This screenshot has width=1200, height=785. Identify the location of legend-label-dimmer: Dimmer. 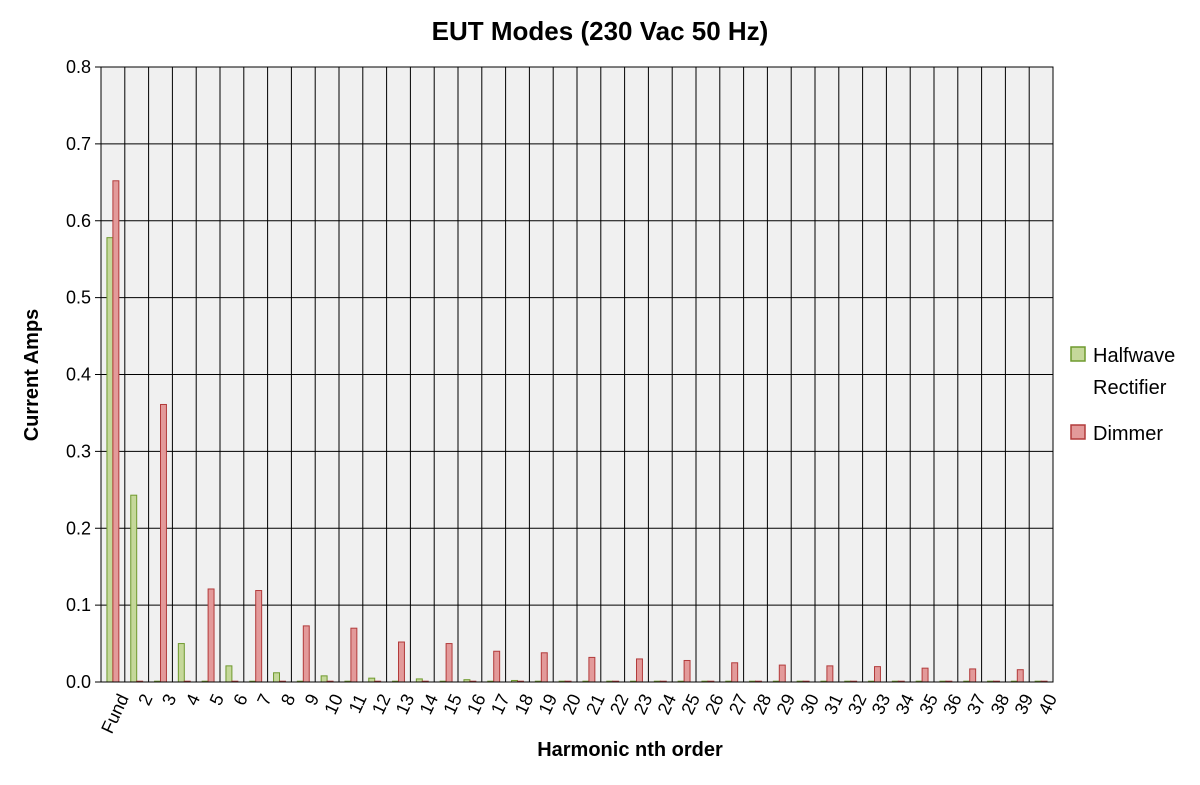
(1128, 434).